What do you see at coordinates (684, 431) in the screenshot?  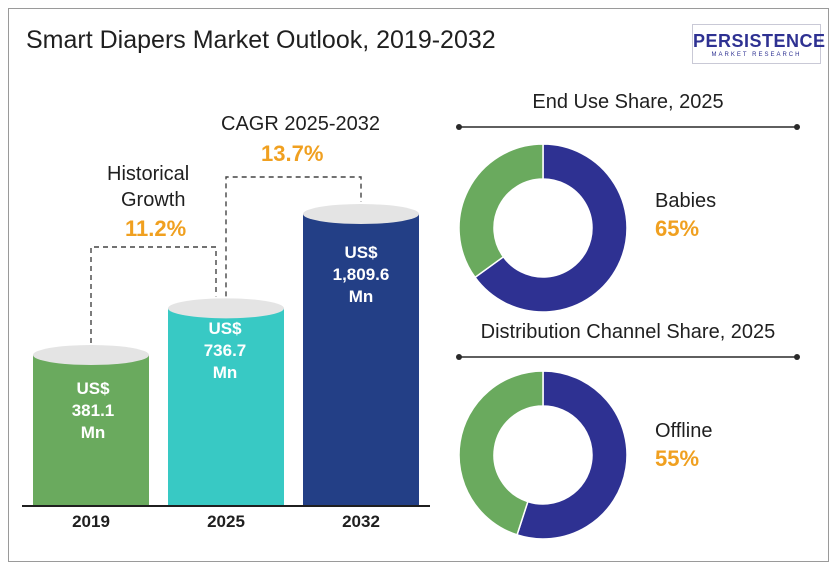 I see `distribution-highlight-label: Offline` at bounding box center [684, 431].